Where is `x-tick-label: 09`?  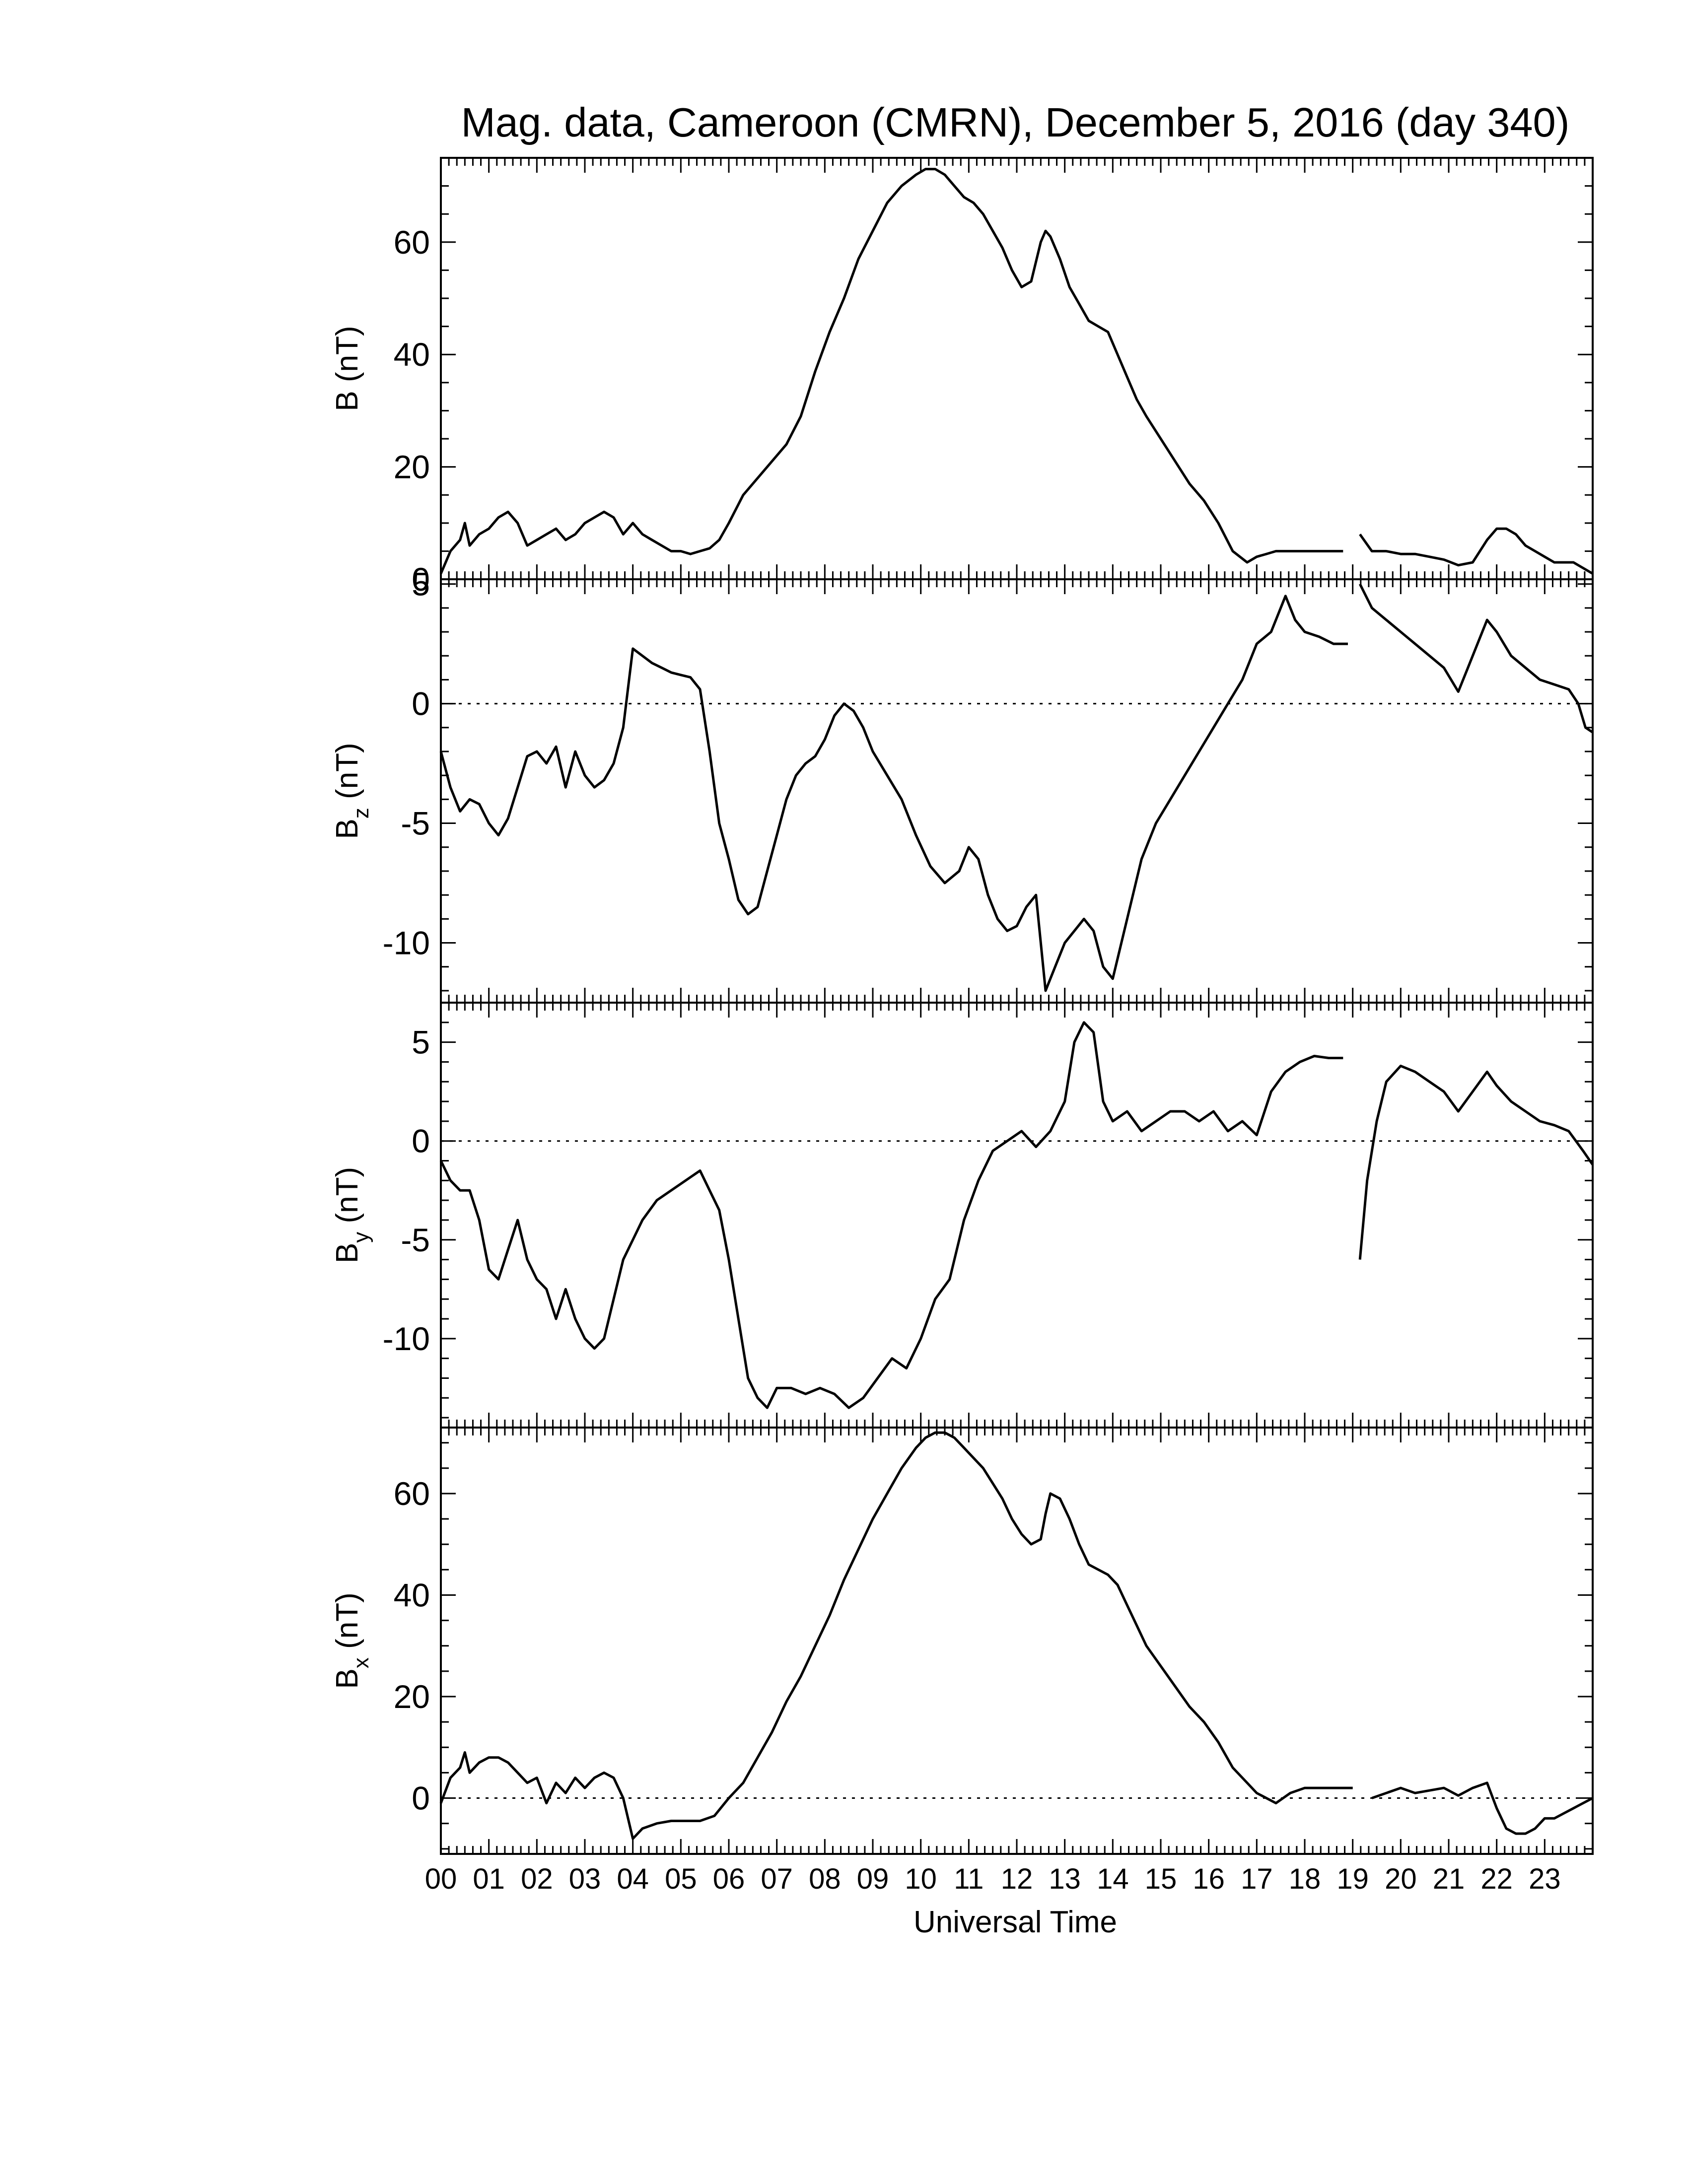
x-tick-label: 09 is located at coordinates (873, 1879).